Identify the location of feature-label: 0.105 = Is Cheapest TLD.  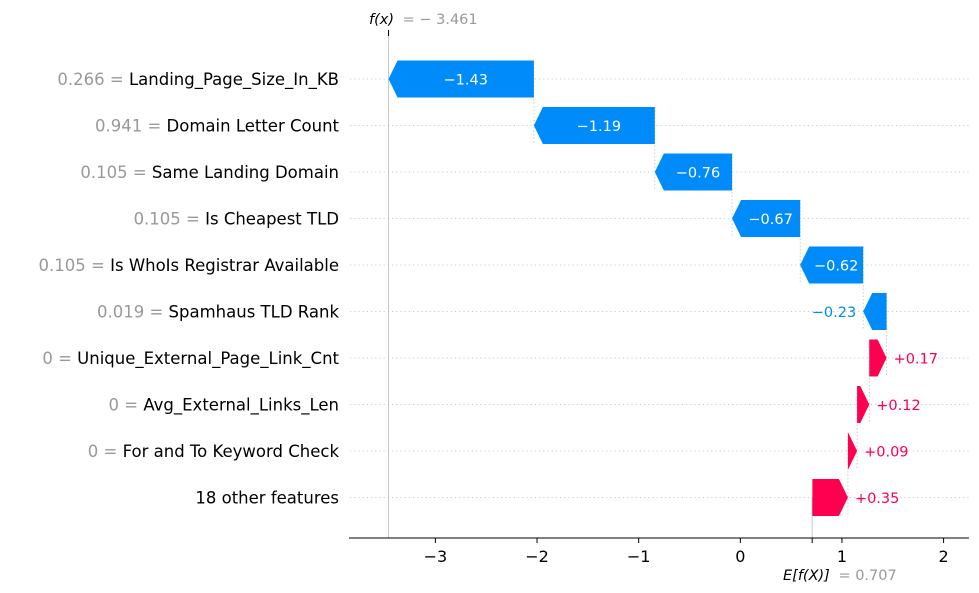
(236, 219).